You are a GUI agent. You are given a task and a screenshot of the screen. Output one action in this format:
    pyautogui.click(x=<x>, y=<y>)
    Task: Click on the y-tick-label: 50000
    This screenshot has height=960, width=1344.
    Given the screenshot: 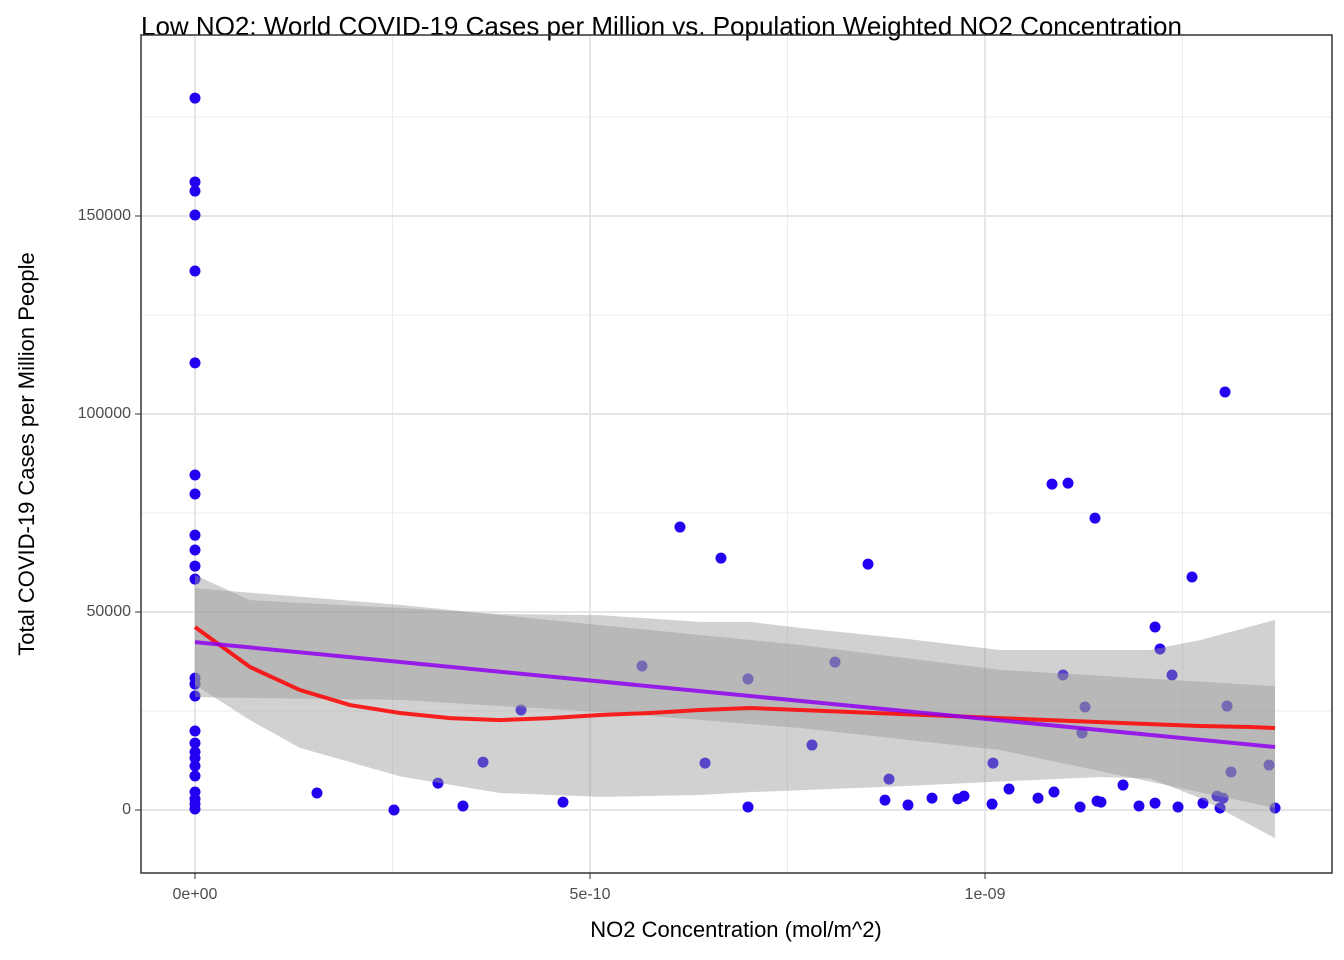 What is the action you would take?
    pyautogui.click(x=109, y=611)
    